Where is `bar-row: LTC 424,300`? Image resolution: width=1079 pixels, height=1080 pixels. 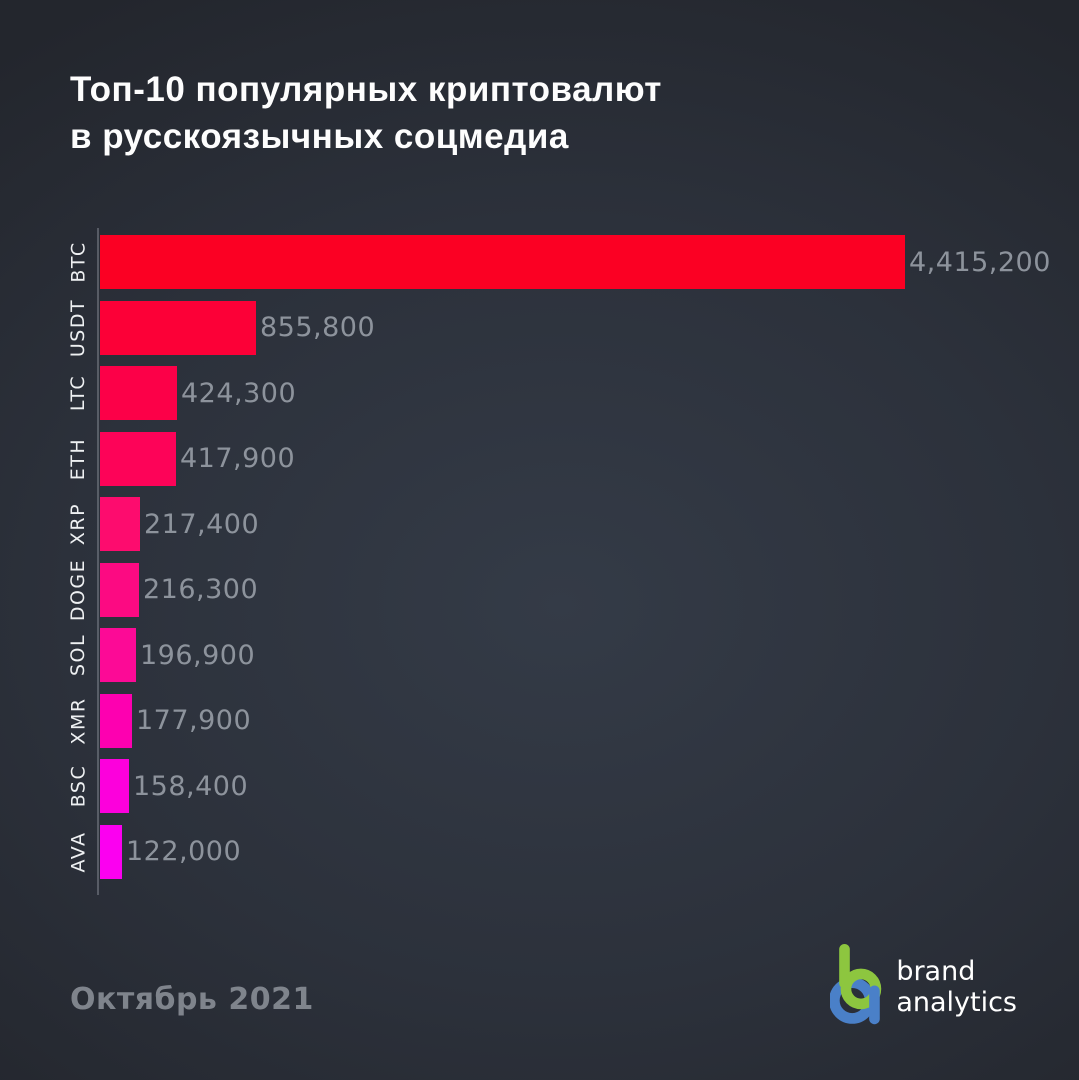
bar-row: LTC 424,300 is located at coordinates (555, 393).